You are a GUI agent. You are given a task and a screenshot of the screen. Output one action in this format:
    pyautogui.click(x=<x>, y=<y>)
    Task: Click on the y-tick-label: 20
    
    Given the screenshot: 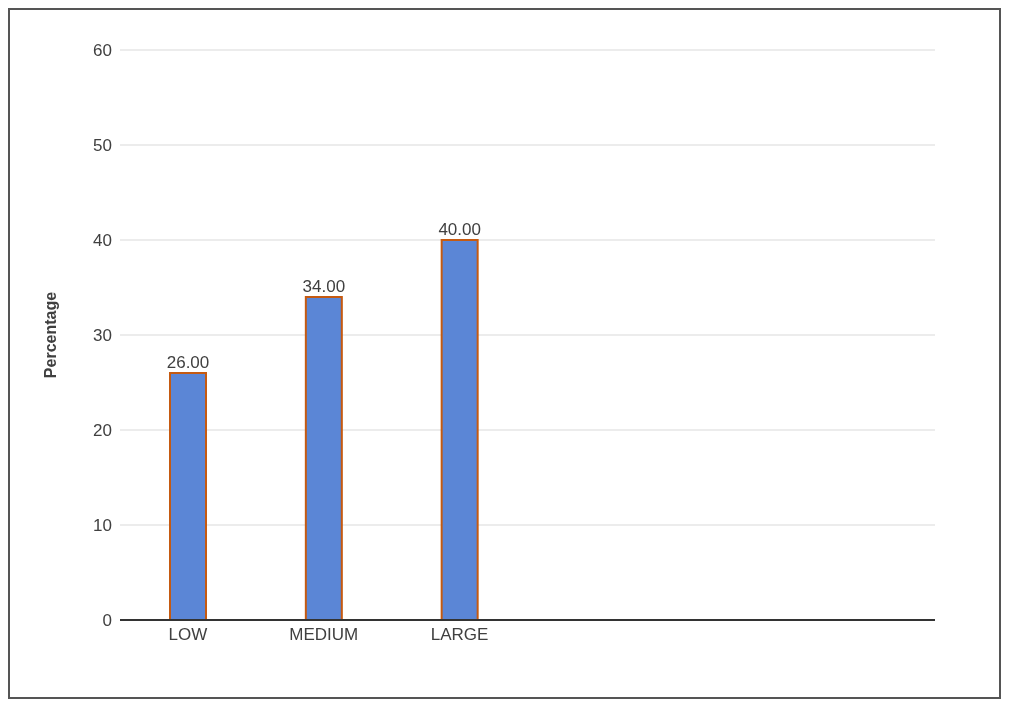 What is the action you would take?
    pyautogui.click(x=102, y=431)
    